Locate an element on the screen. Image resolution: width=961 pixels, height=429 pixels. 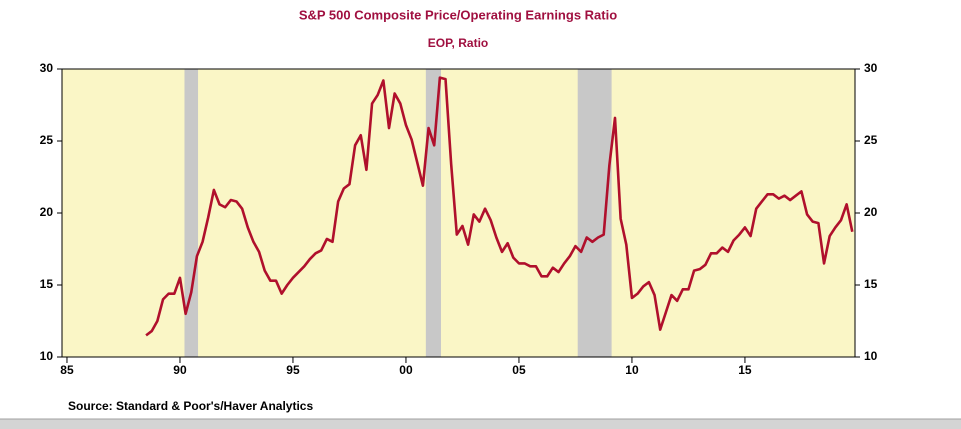
x-tick-label: 95 is located at coordinates (293, 370).